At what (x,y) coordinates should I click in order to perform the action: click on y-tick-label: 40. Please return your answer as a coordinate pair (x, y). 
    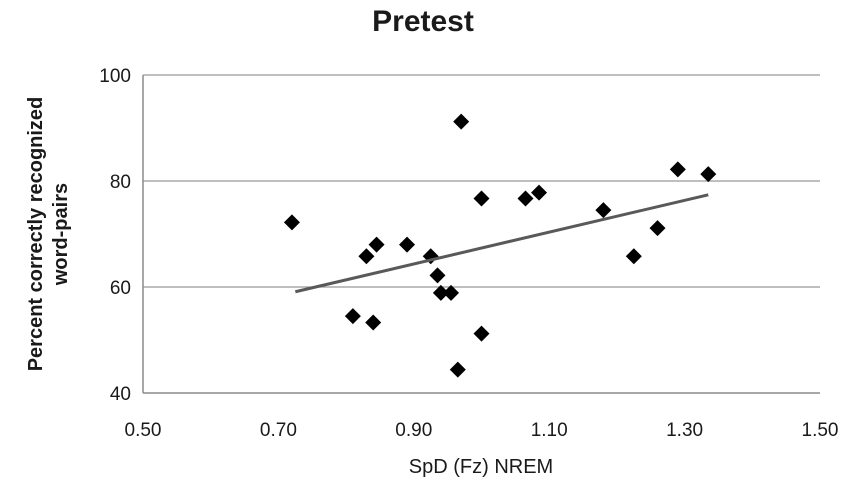
    Looking at the image, I should click on (120, 394).